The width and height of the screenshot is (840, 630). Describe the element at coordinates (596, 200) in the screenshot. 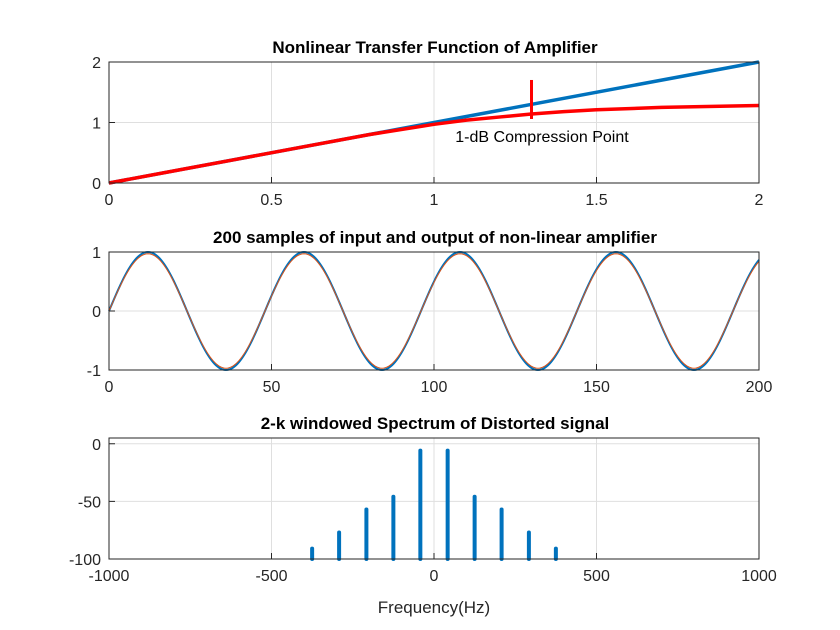

I see `x-tick-label: 1.5` at that location.